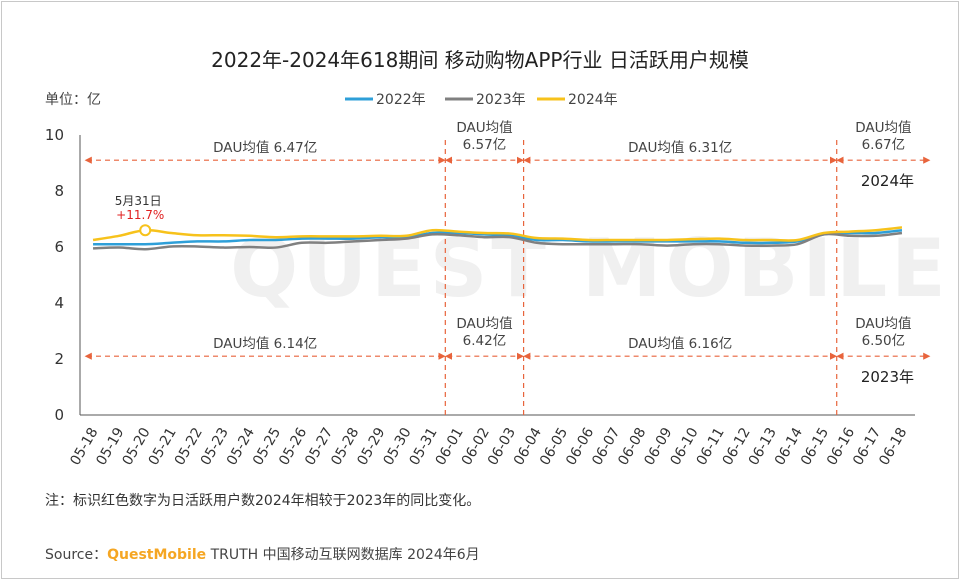 This screenshot has height=580, width=960. Describe the element at coordinates (59, 247) in the screenshot. I see `y-tick-label: 6` at that location.